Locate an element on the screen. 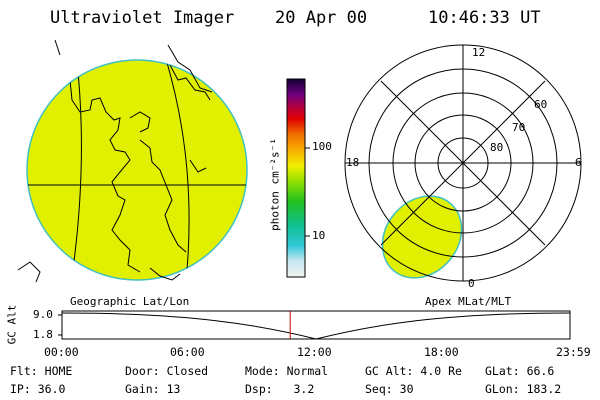 The height and width of the screenshot is (400, 600). colorbar-units: photon cm⁻²s⁻¹ is located at coordinates (275, 184).